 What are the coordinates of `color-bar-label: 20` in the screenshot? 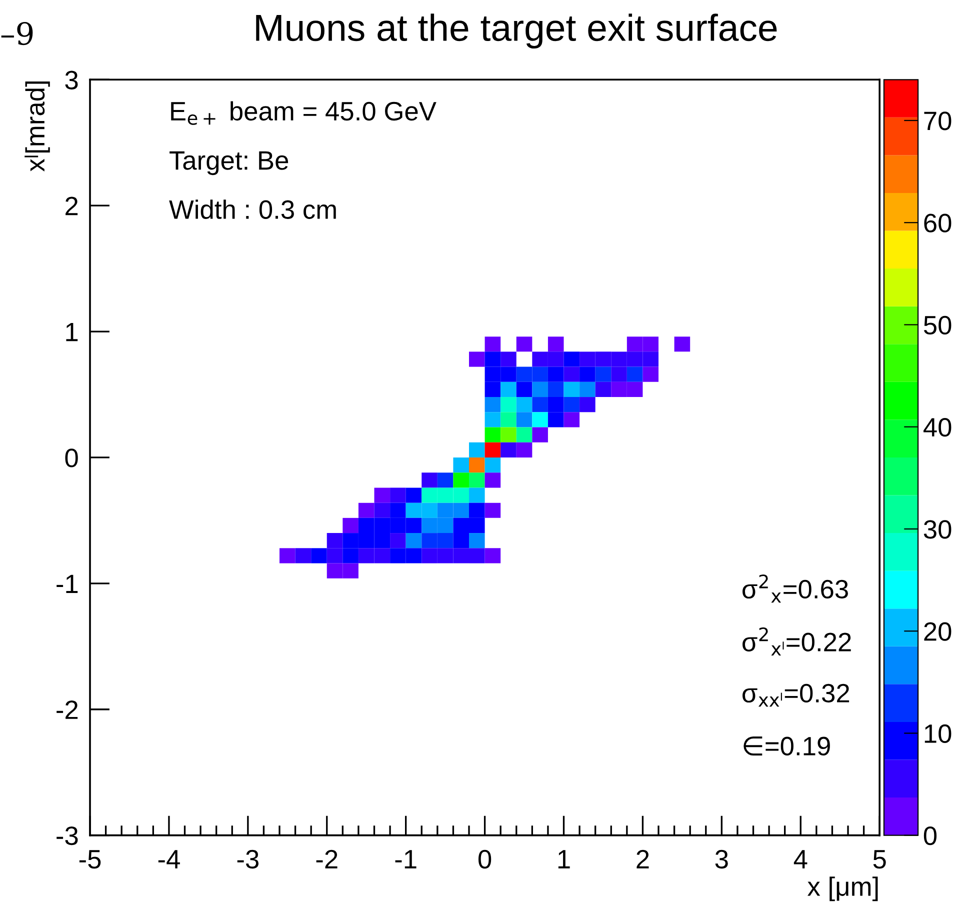 It's located at (938, 631).